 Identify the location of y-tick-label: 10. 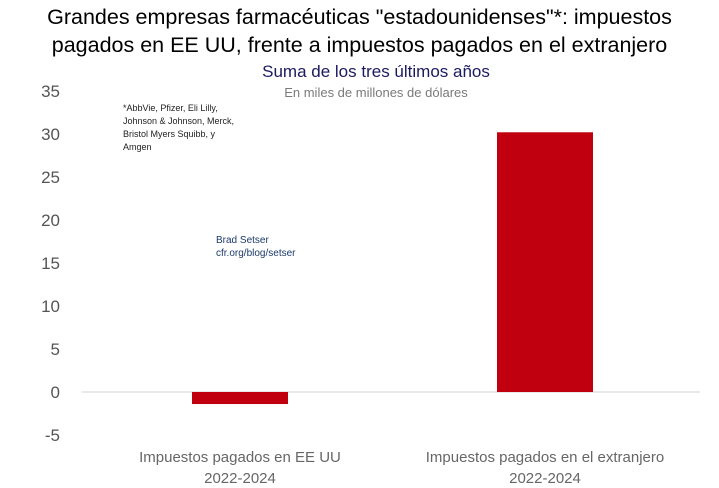
(50, 306).